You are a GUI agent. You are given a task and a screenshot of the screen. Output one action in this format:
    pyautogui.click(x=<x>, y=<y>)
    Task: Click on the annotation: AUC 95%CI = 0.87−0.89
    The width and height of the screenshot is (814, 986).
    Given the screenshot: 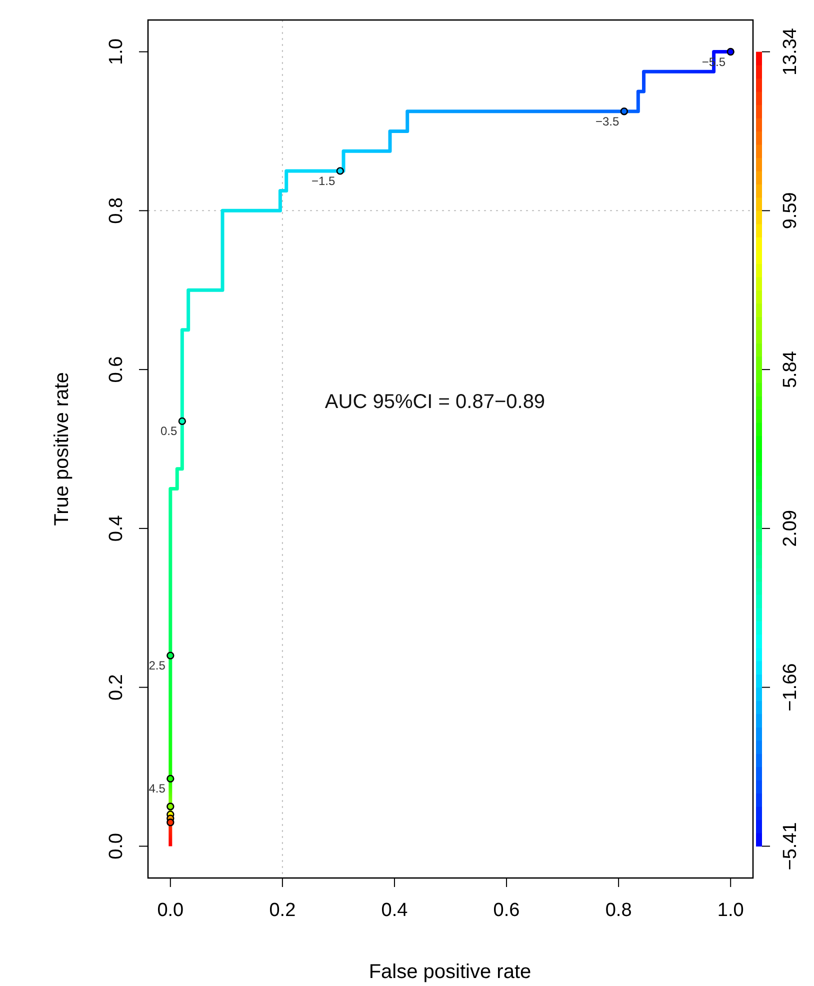 What is the action you would take?
    pyautogui.click(x=435, y=402)
    